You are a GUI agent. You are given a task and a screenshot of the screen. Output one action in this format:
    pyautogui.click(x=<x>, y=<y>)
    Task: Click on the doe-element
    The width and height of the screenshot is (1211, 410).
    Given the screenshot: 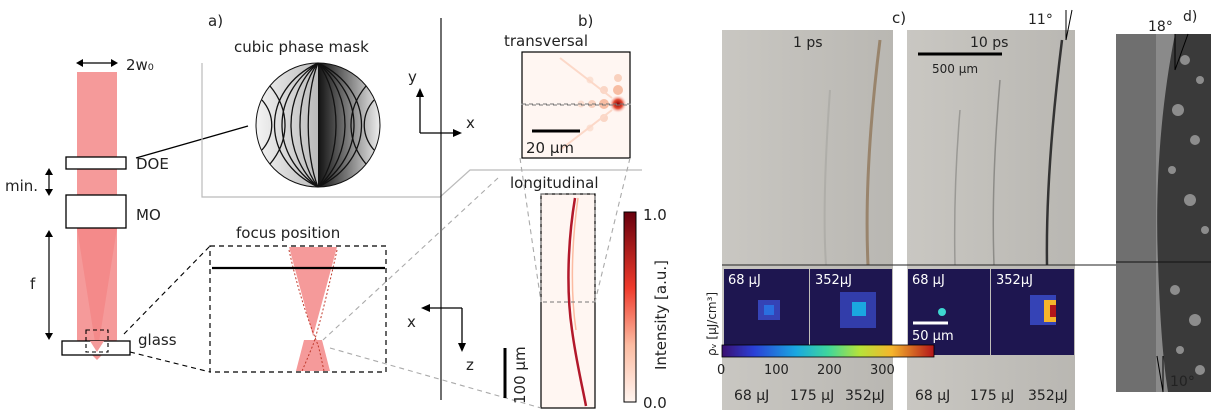 What is the action you would take?
    pyautogui.click(x=96, y=163)
    